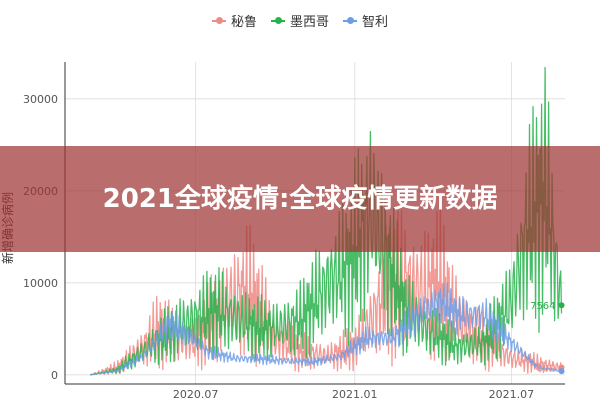 The width and height of the screenshot is (600, 400). I want to click on x-tick-label: 2021.01, so click(355, 394).